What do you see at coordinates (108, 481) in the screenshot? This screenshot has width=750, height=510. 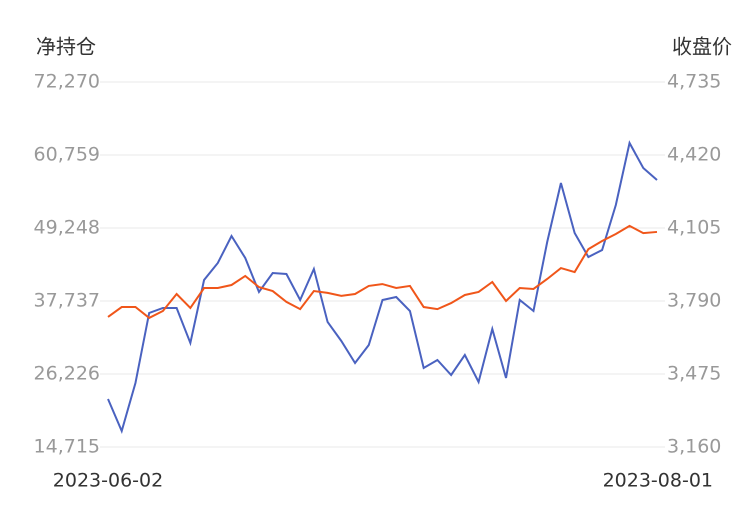 I see `x-tick-label: 2023-06-02` at bounding box center [108, 481].